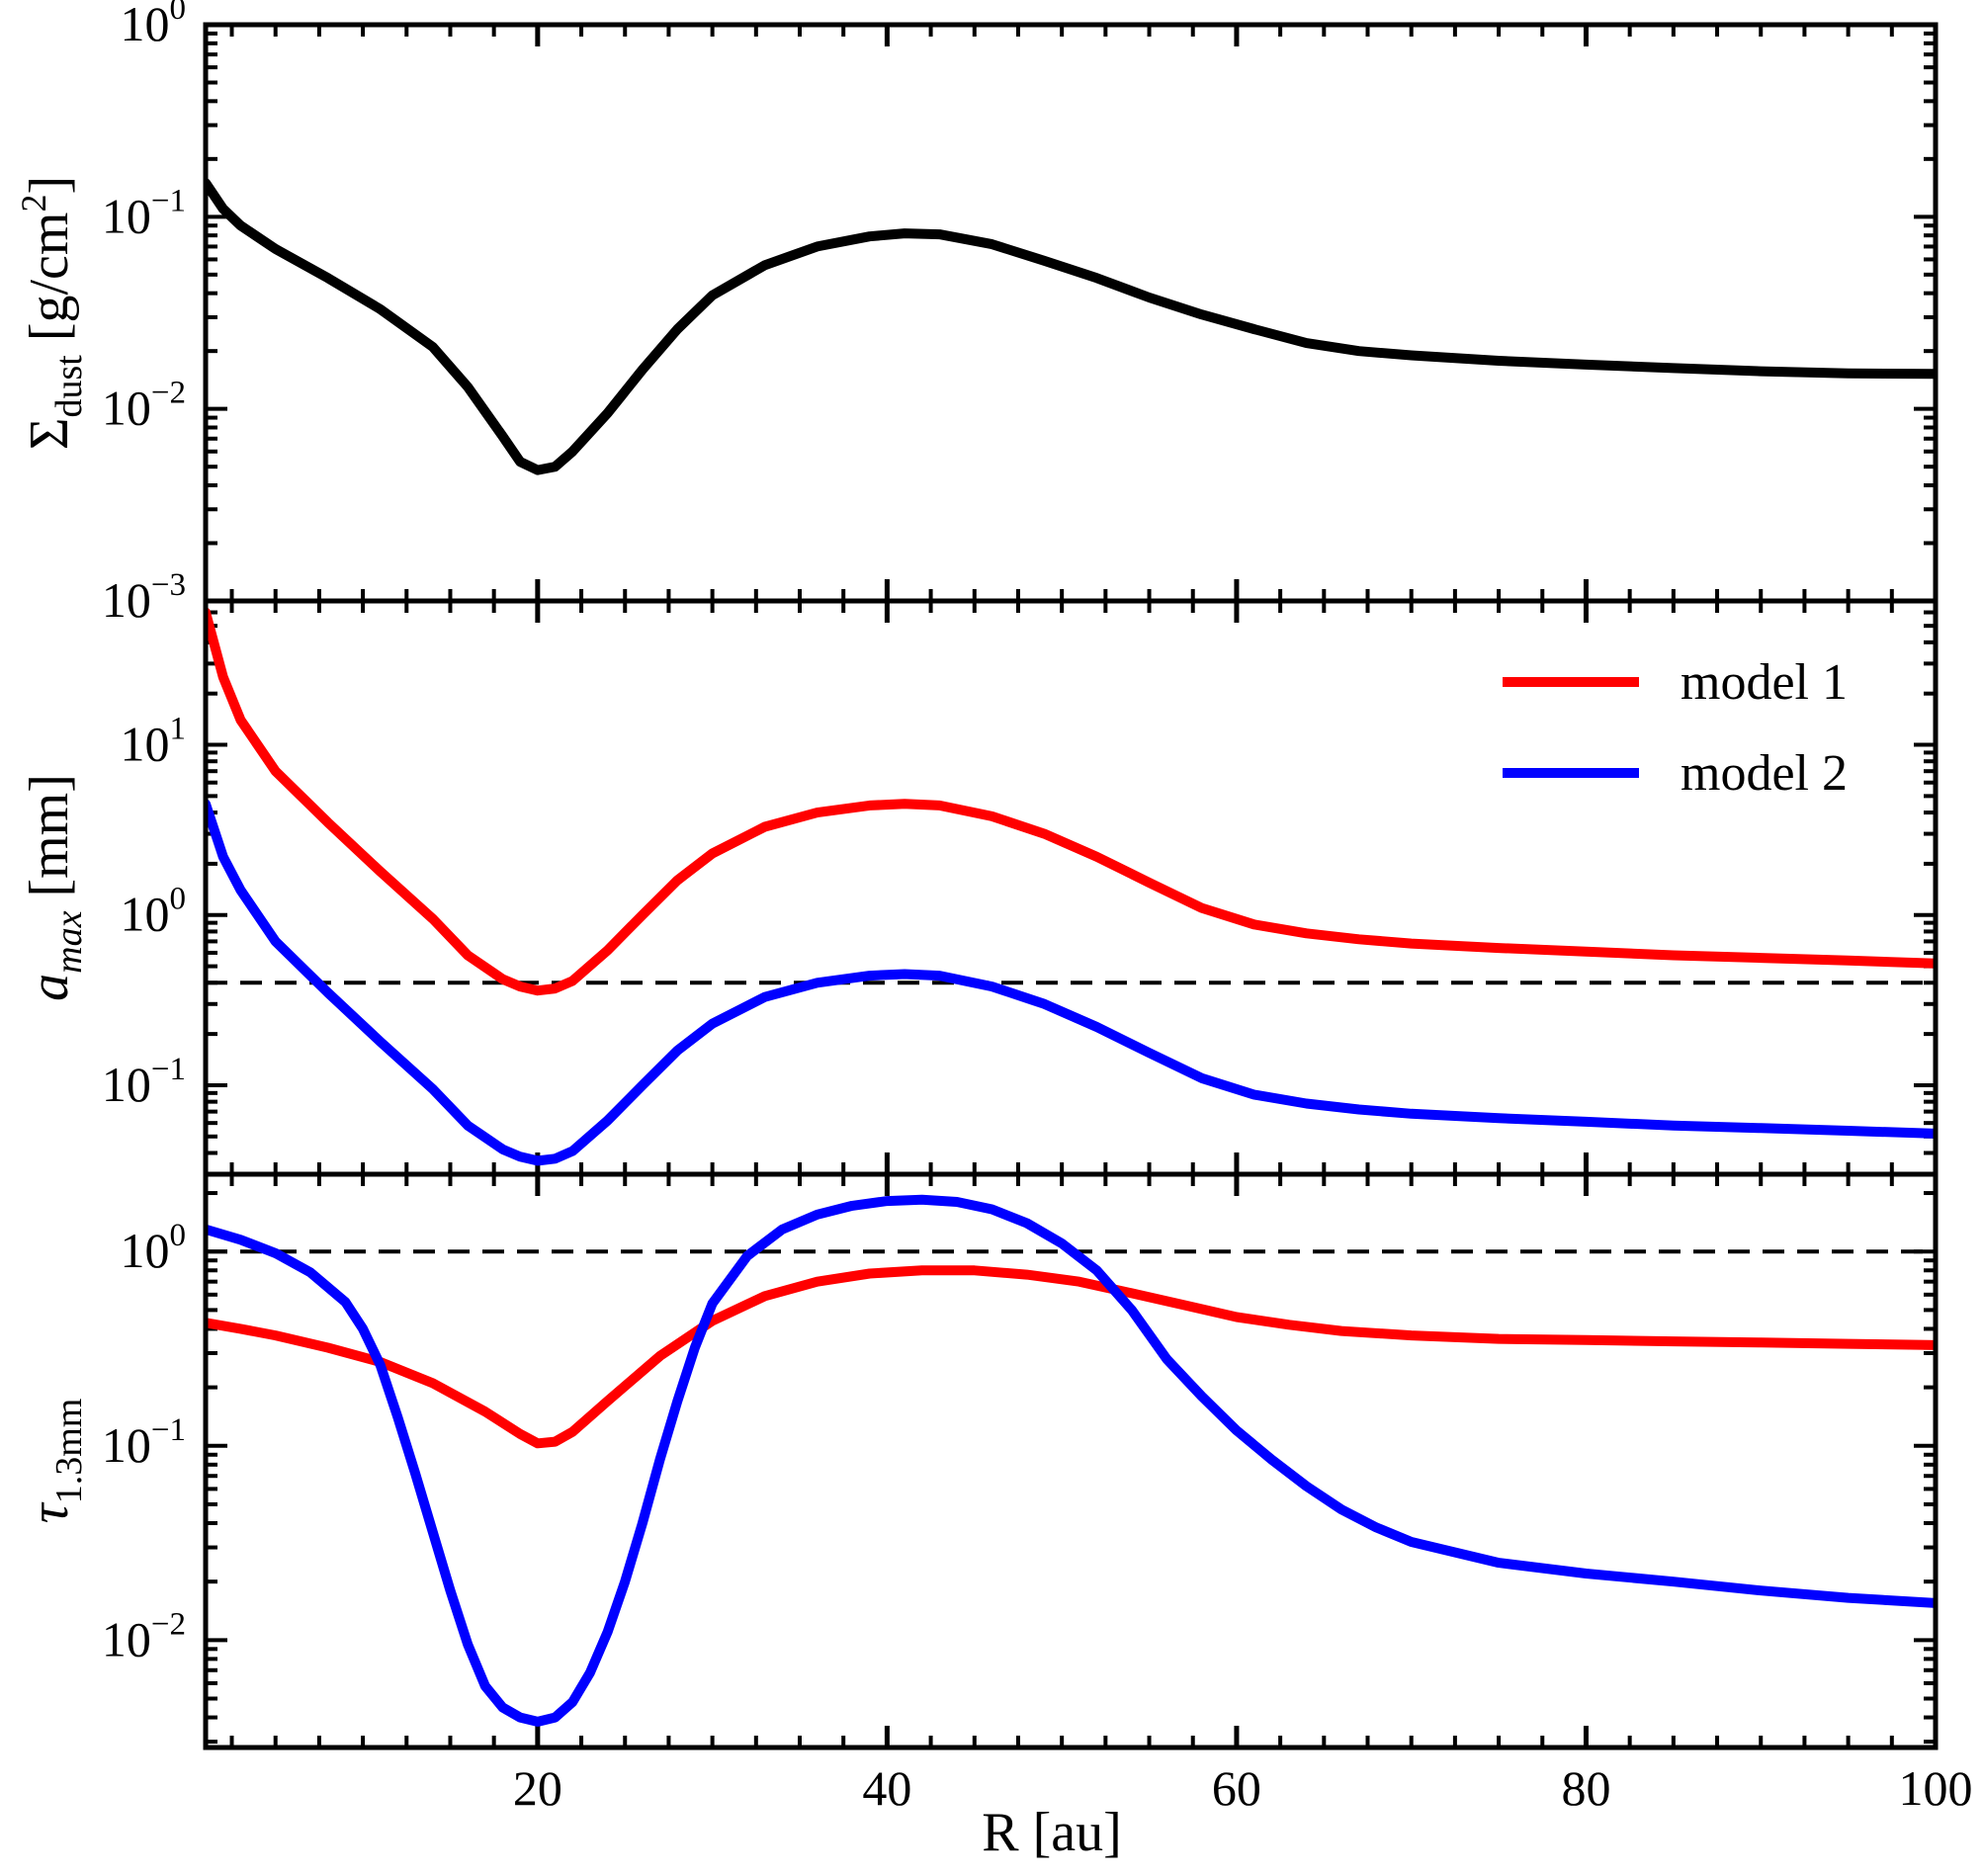  What do you see at coordinates (1236, 1788) in the screenshot?
I see `x-tick-label: 60` at bounding box center [1236, 1788].